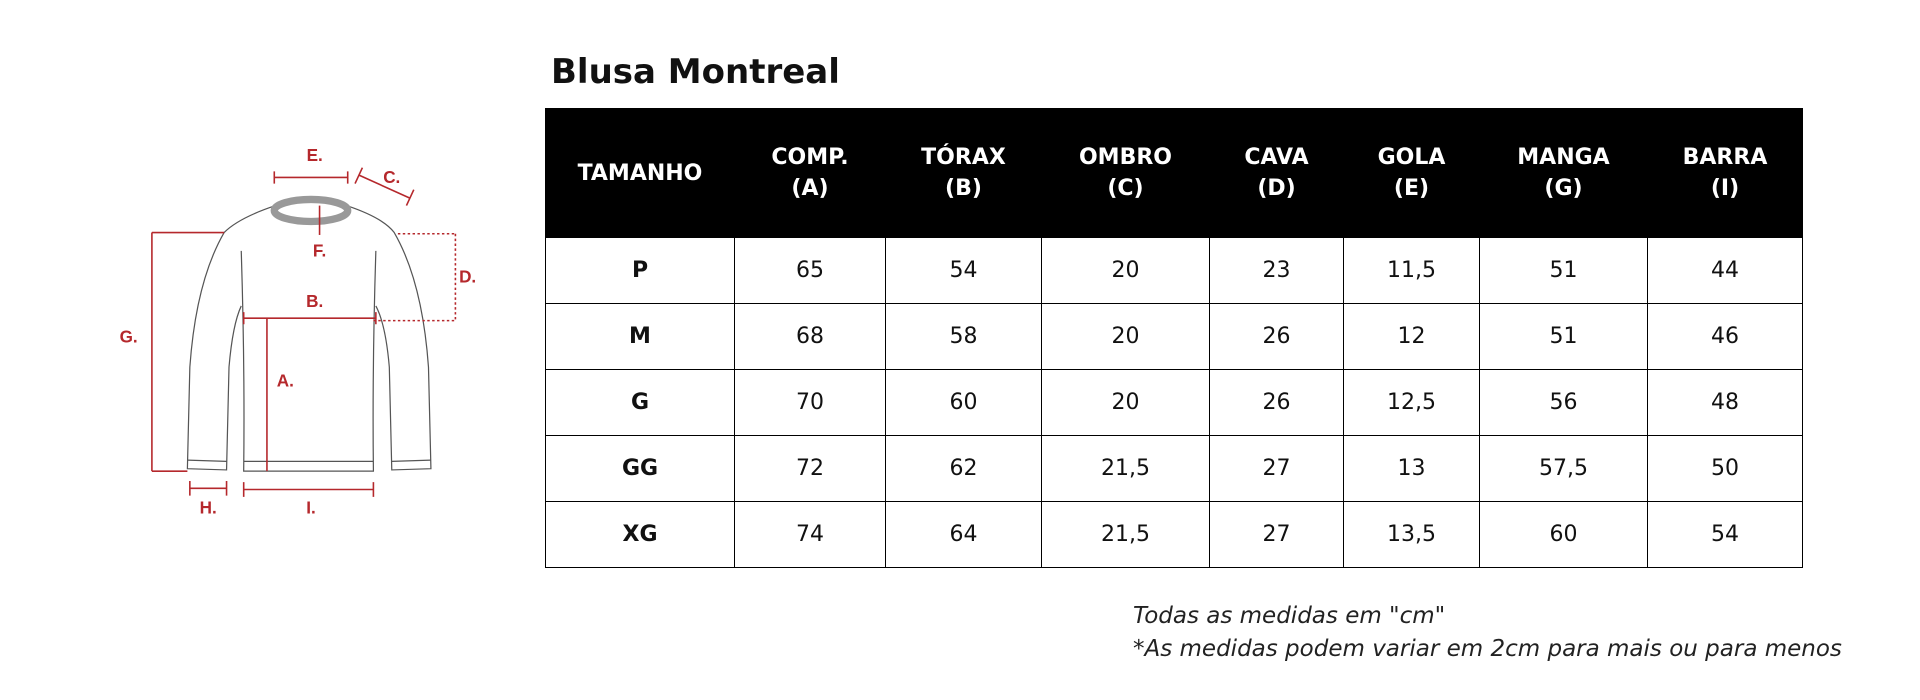  Describe the element at coordinates (1276, 173) in the screenshot. I see `header-cell: CAVA (D)` at that location.